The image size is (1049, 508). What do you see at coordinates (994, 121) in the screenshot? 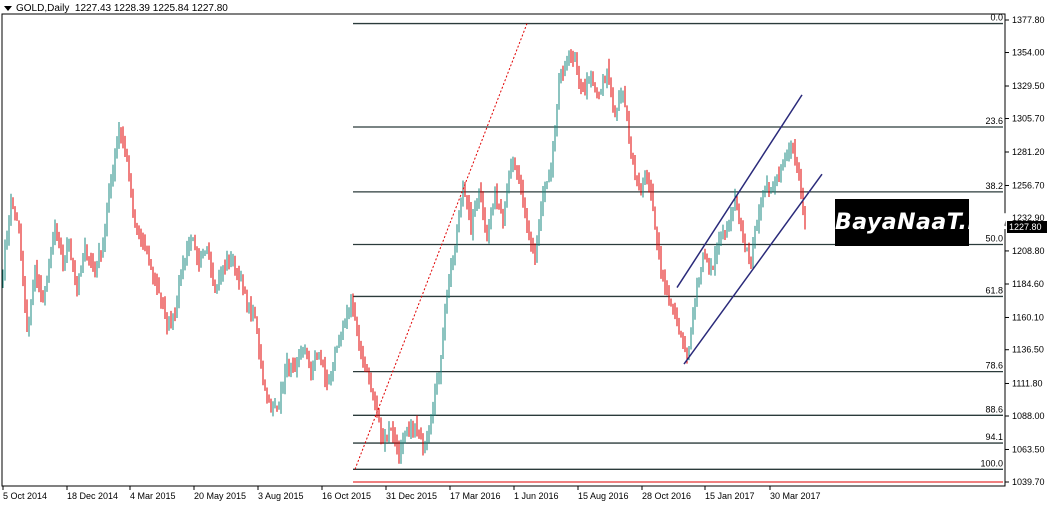
I see `fib-level-label: 23.6` at bounding box center [994, 121].